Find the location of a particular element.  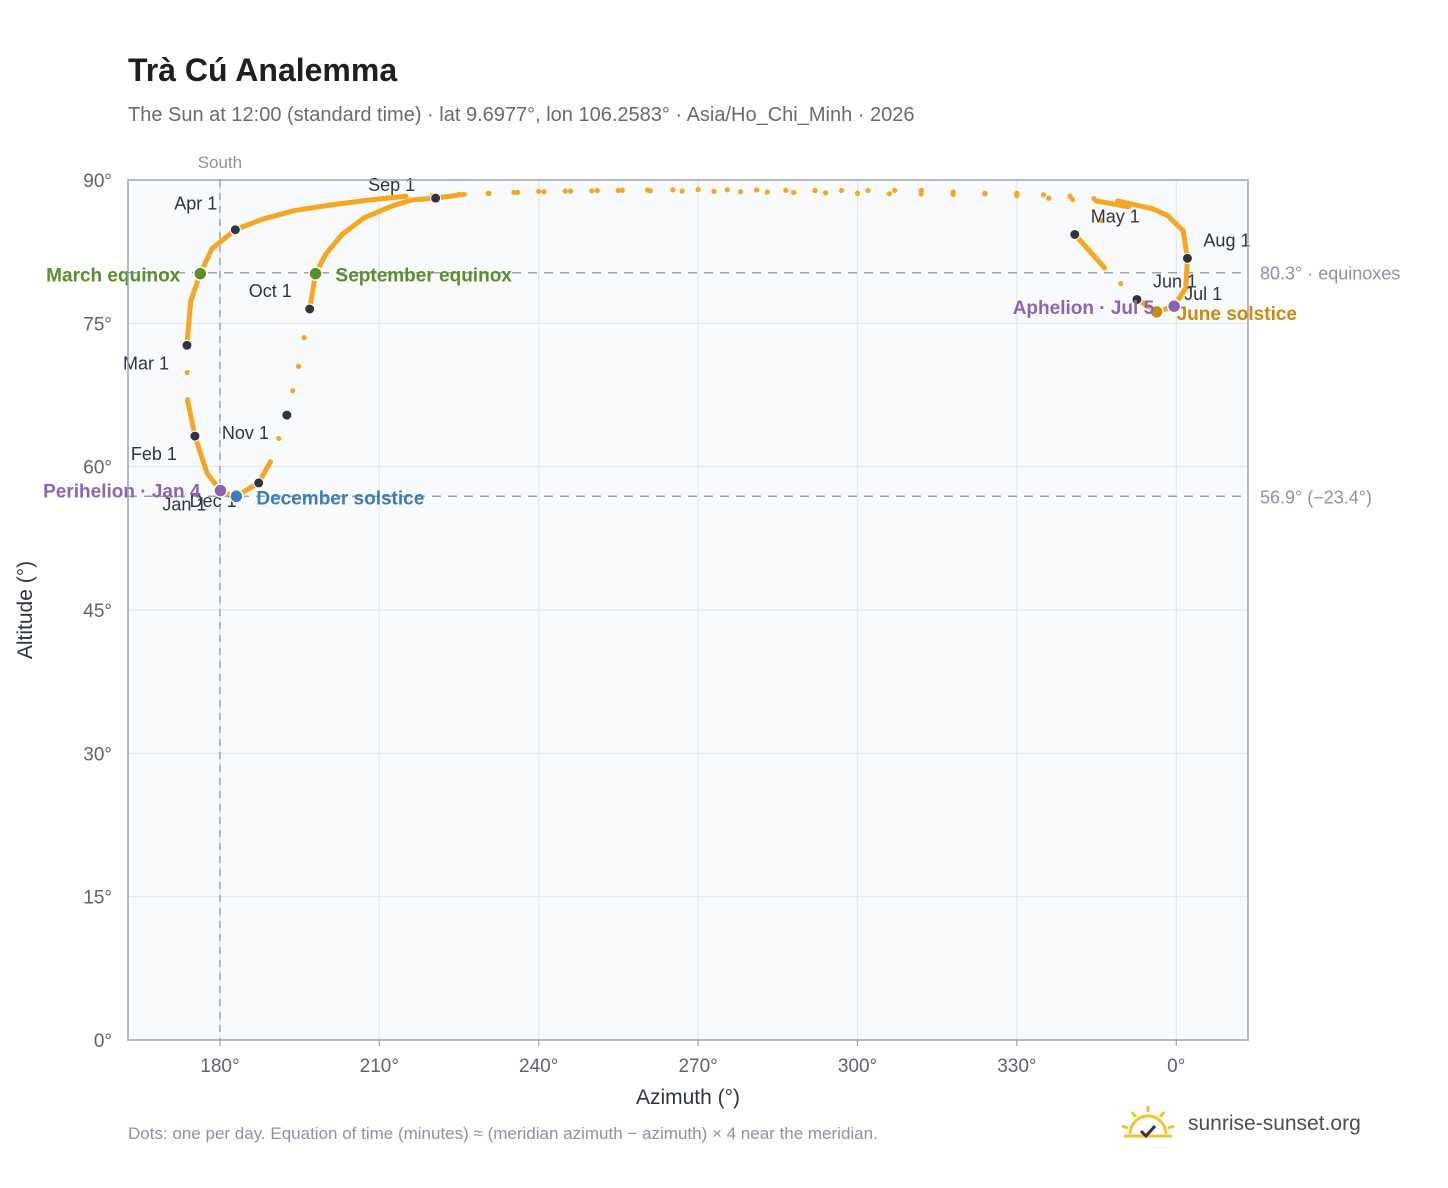

y-tick-label: 75° is located at coordinates (97, 324).